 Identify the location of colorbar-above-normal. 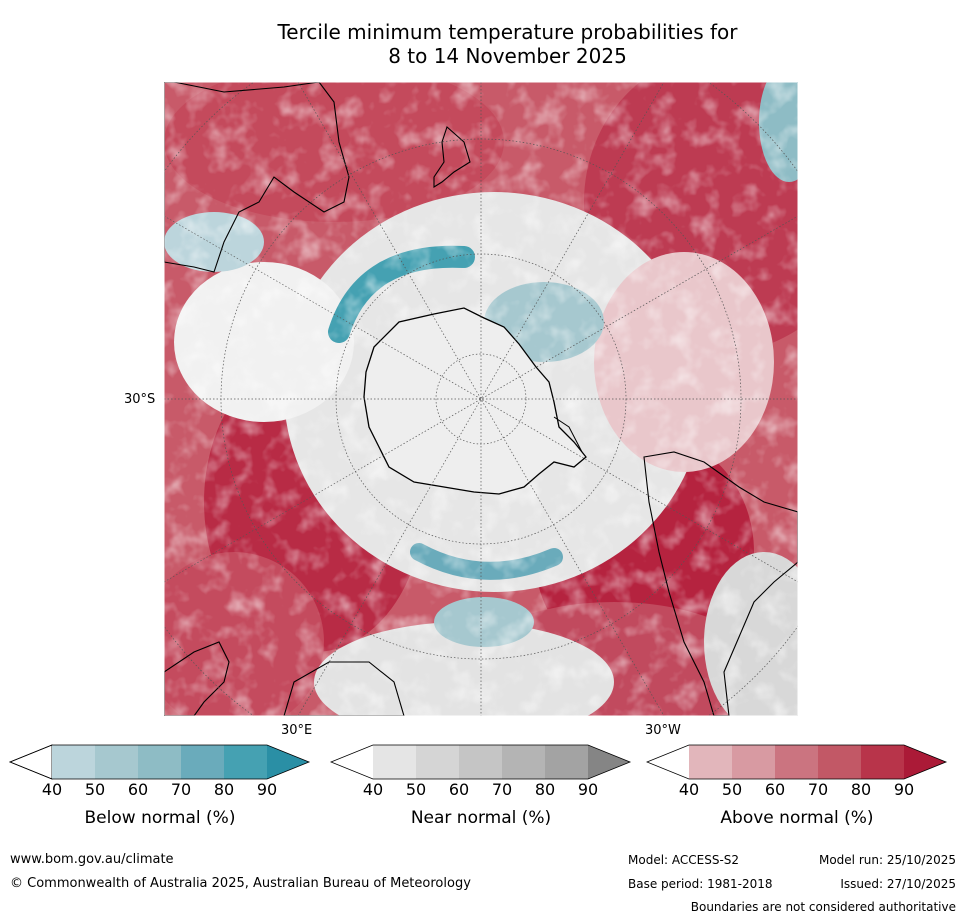
(797, 762).